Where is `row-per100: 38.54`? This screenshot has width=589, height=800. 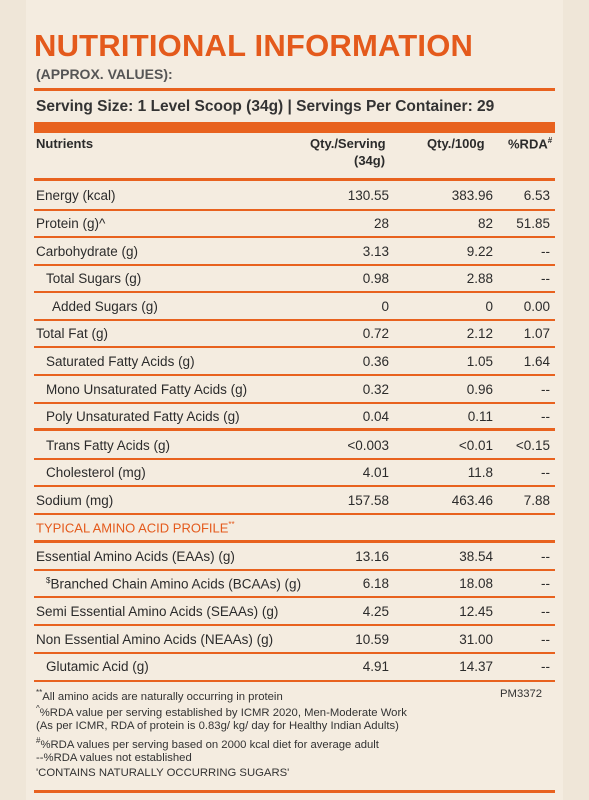 row-per100: 38.54 is located at coordinates (476, 556).